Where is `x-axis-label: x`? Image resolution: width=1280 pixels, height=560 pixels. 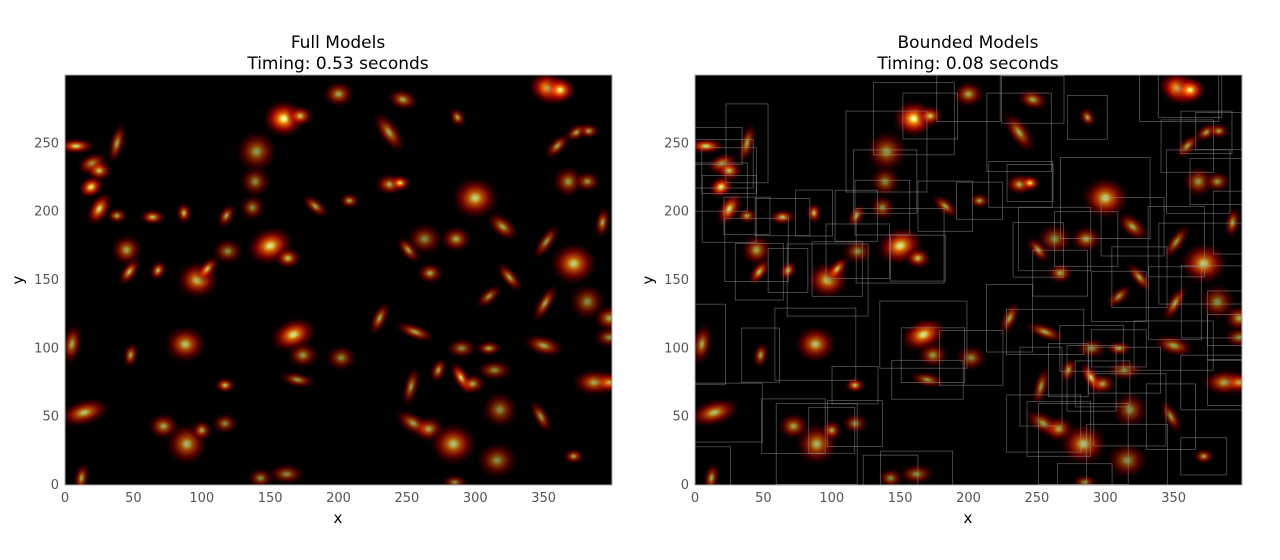 x-axis-label: x is located at coordinates (338, 518).